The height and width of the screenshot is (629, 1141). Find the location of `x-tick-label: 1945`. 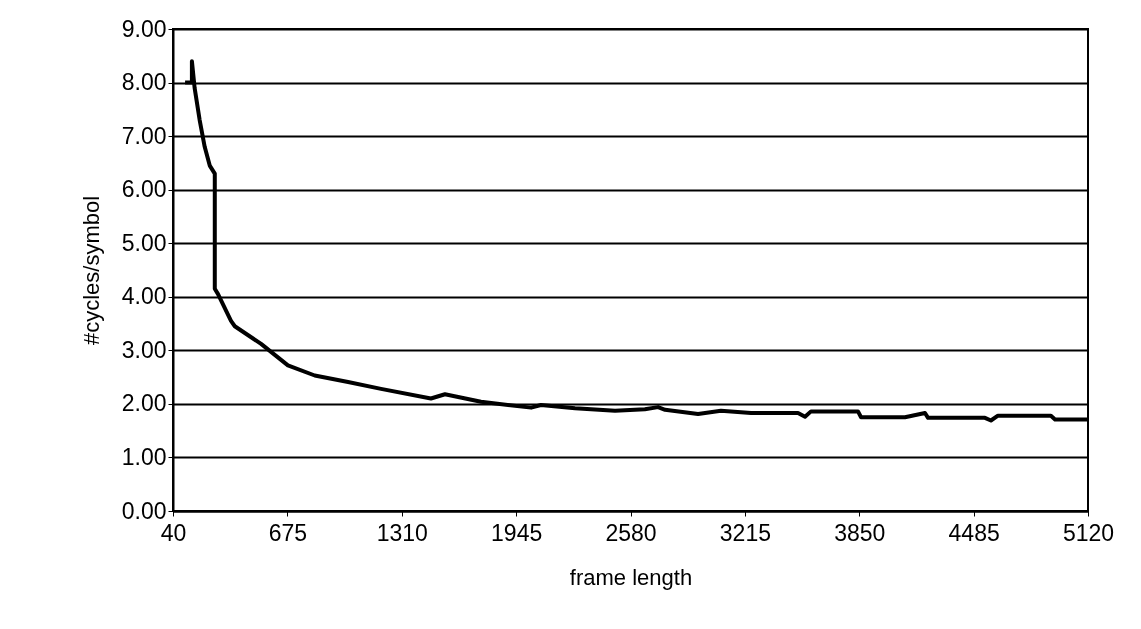

x-tick-label: 1945 is located at coordinates (517, 532).